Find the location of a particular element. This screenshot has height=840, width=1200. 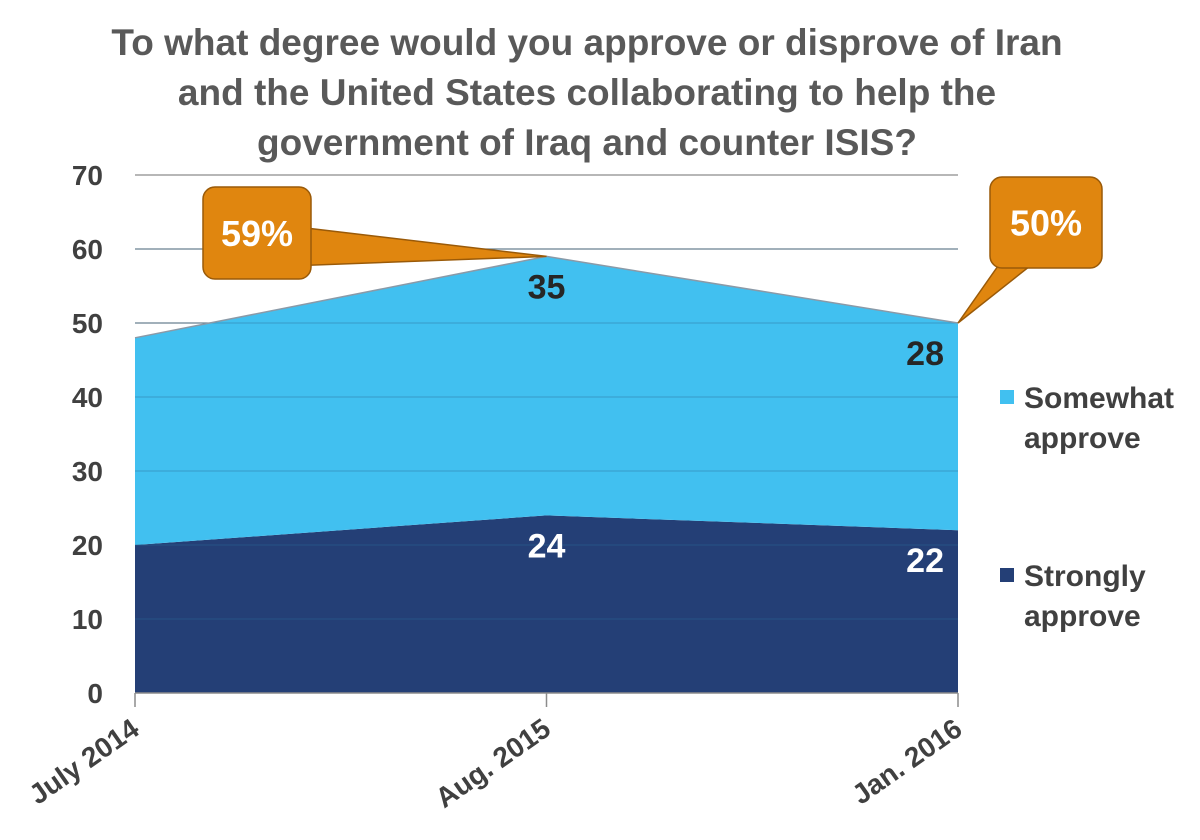

data-labels: 24 22 35 28 is located at coordinates (736, 424).